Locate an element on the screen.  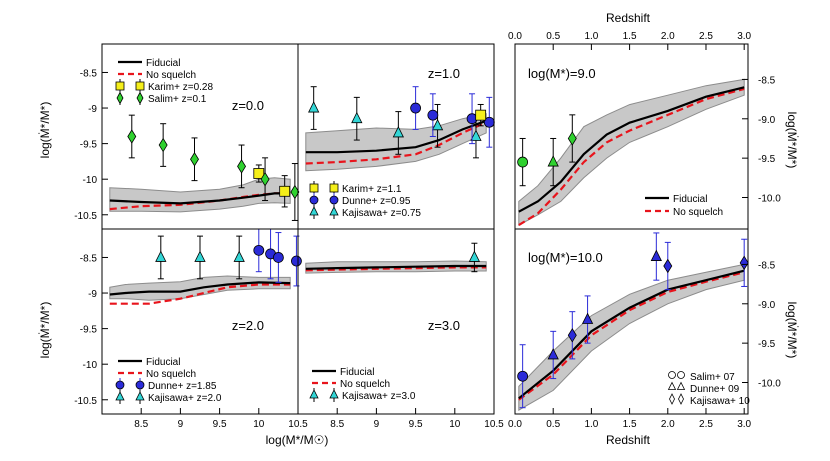
z2-ytick-label-3: -10 is located at coordinates (90, 365).